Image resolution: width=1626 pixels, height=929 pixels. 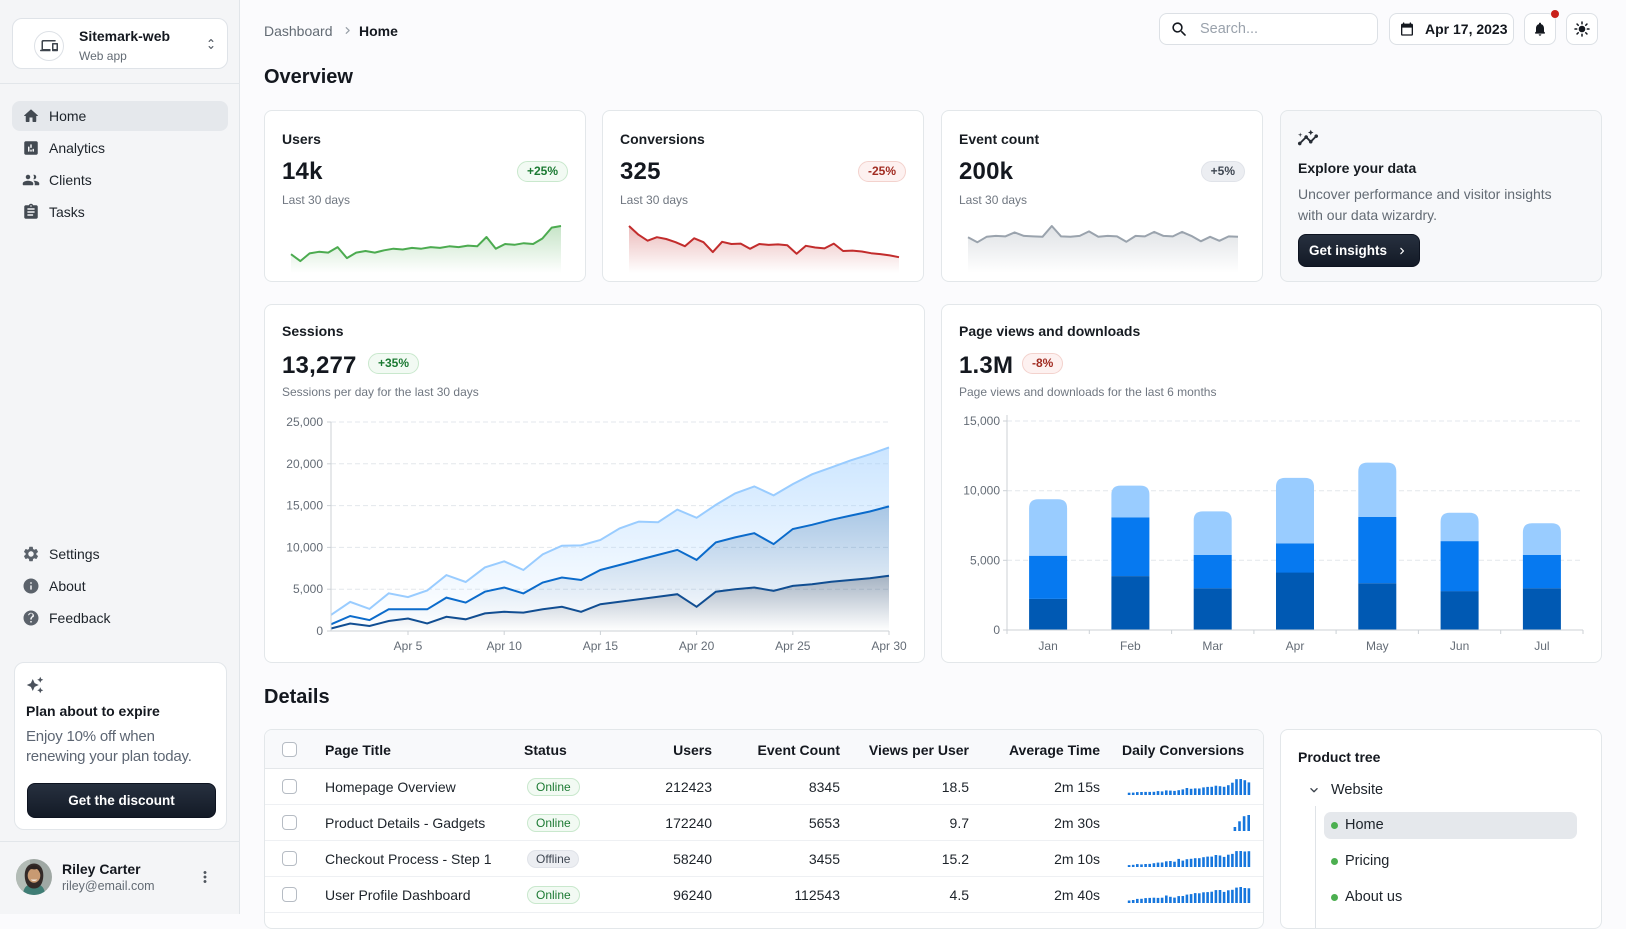 What do you see at coordinates (697, 646) in the screenshot?
I see `svg-text: Apr 20` at bounding box center [697, 646].